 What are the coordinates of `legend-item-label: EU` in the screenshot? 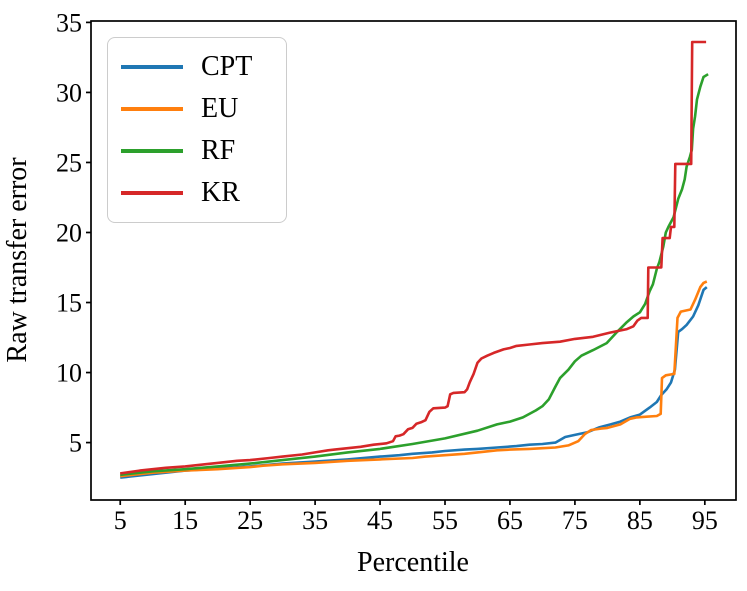 It's located at (220, 108).